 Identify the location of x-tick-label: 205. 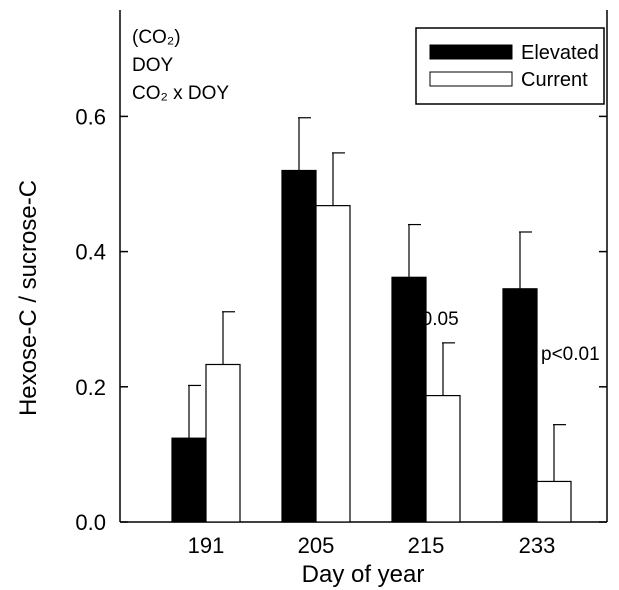
(316, 545).